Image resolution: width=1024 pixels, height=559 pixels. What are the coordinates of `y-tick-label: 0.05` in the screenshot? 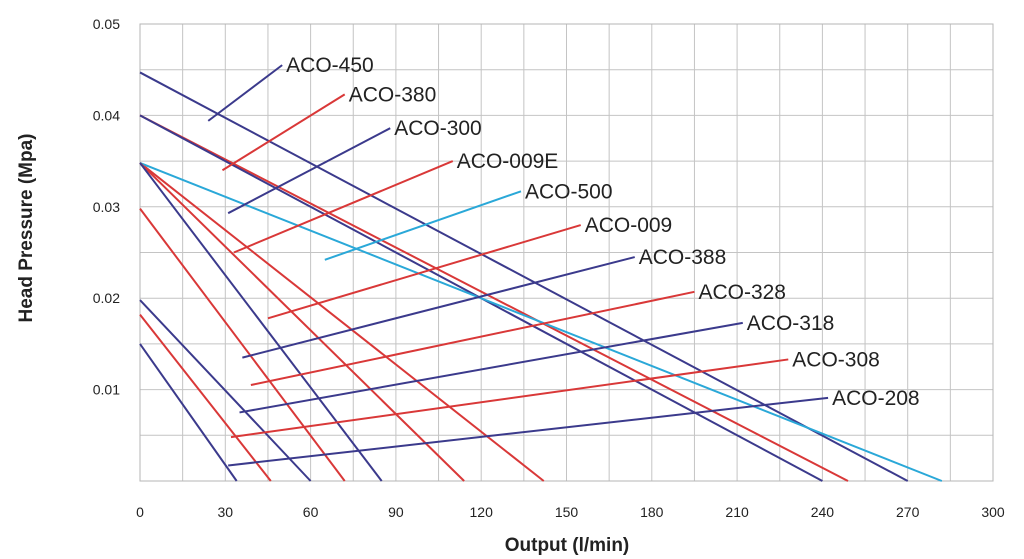 It's located at (106, 24).